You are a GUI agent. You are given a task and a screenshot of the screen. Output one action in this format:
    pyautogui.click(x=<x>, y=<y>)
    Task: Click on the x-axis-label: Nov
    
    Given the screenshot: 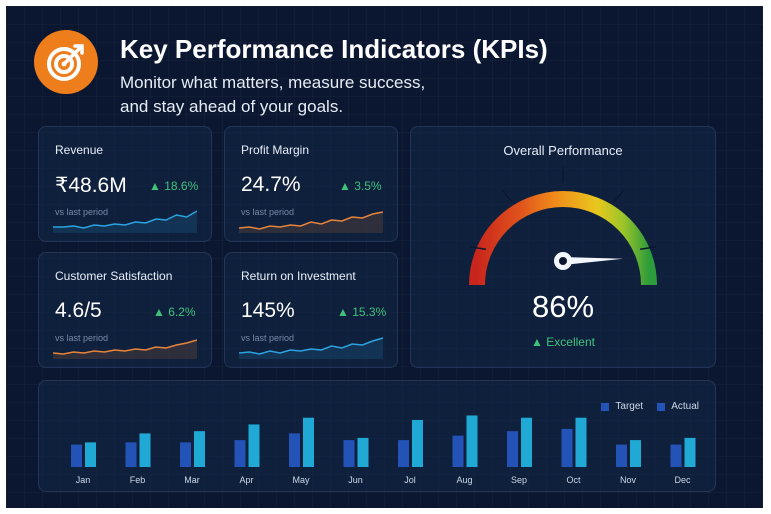 What is the action you would take?
    pyautogui.click(x=628, y=480)
    